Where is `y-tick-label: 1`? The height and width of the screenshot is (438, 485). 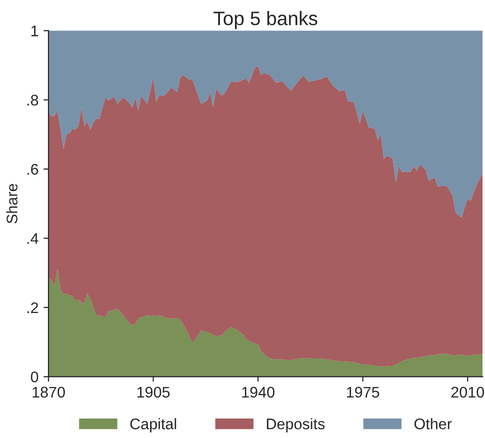 y-tick-label: 1 is located at coordinates (34, 31).